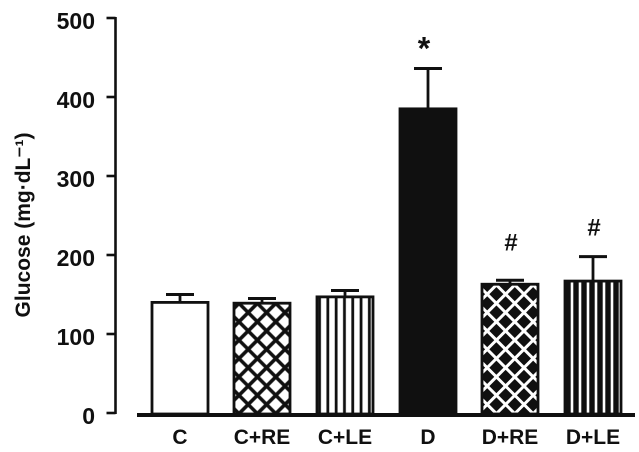 This screenshot has height=452, width=639. What do you see at coordinates (76, 337) in the screenshot?
I see `y-tick-label: 100` at bounding box center [76, 337].